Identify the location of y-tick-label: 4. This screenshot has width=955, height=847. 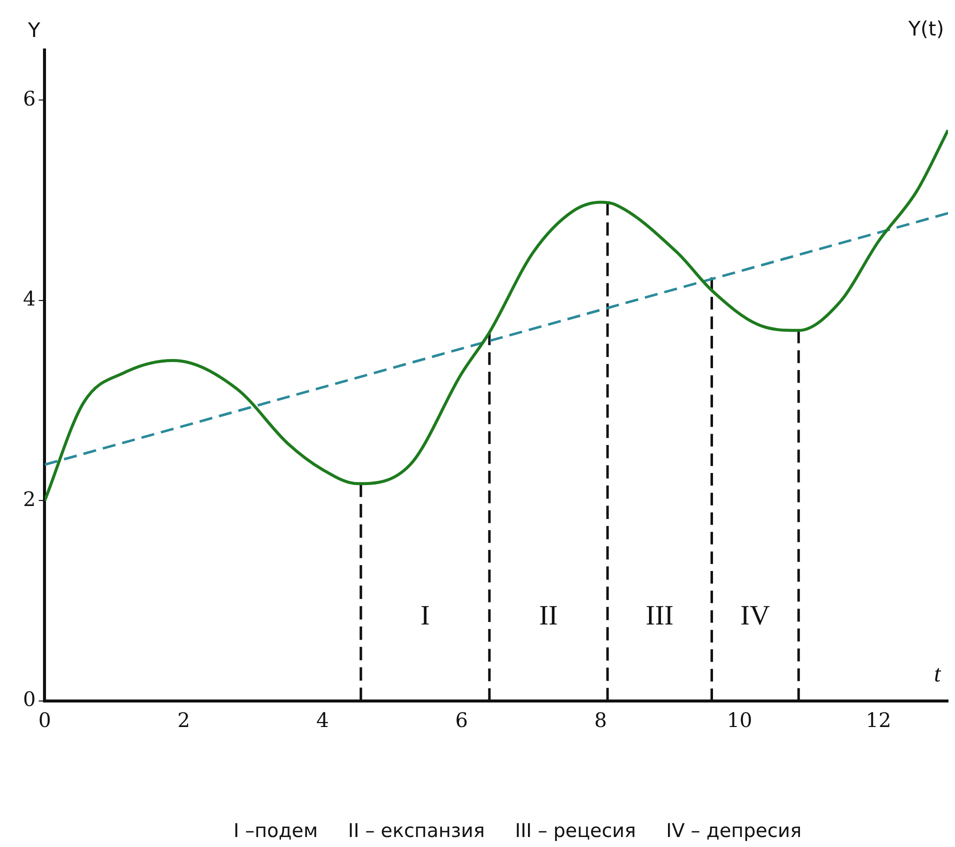
(29, 298).